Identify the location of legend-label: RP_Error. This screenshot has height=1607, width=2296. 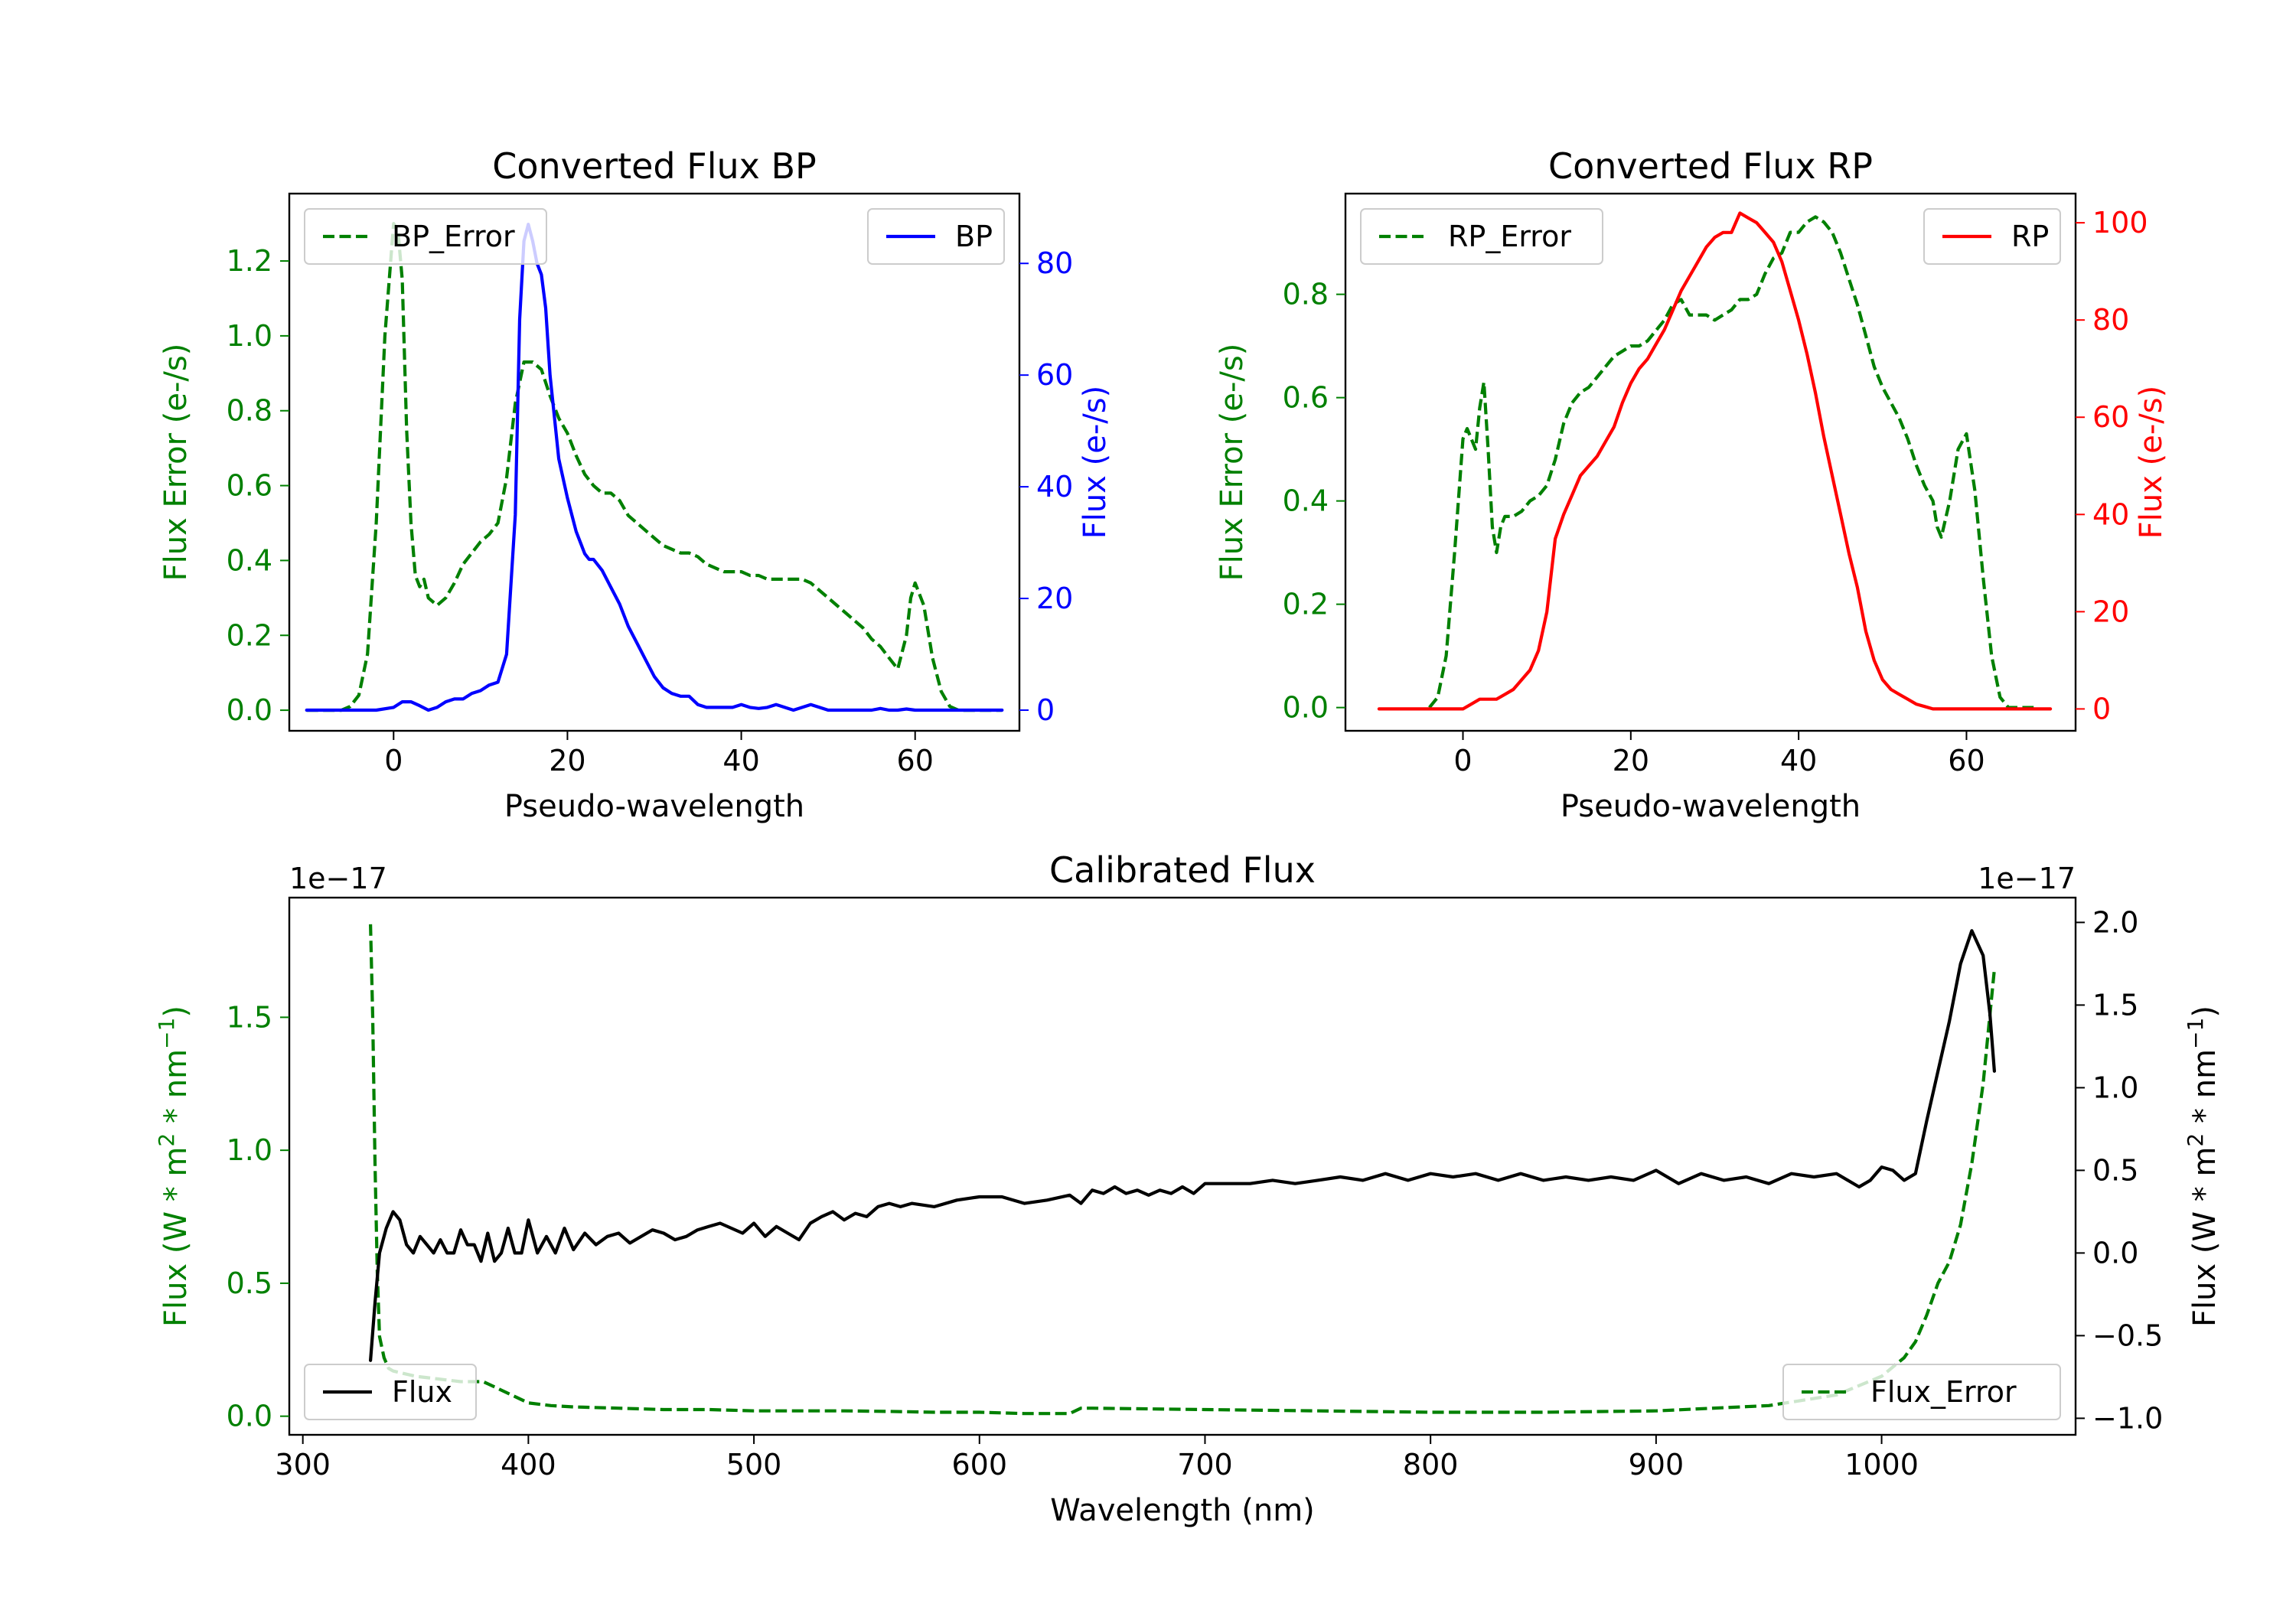
(1509, 237).